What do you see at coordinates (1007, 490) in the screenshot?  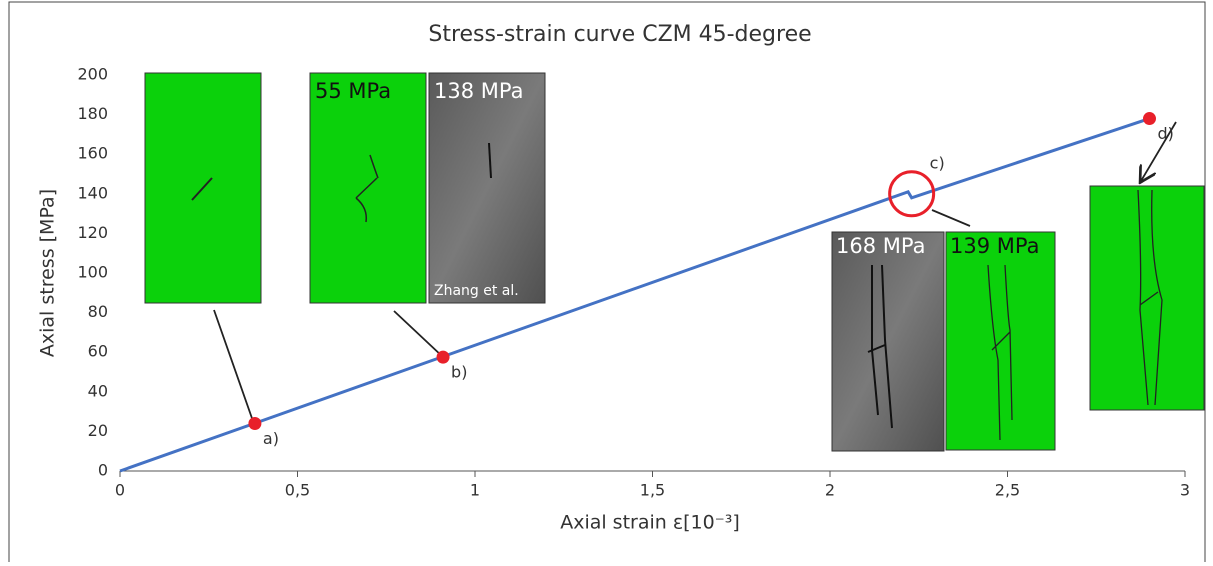 I see `x-tick-label: 2,5` at bounding box center [1007, 490].